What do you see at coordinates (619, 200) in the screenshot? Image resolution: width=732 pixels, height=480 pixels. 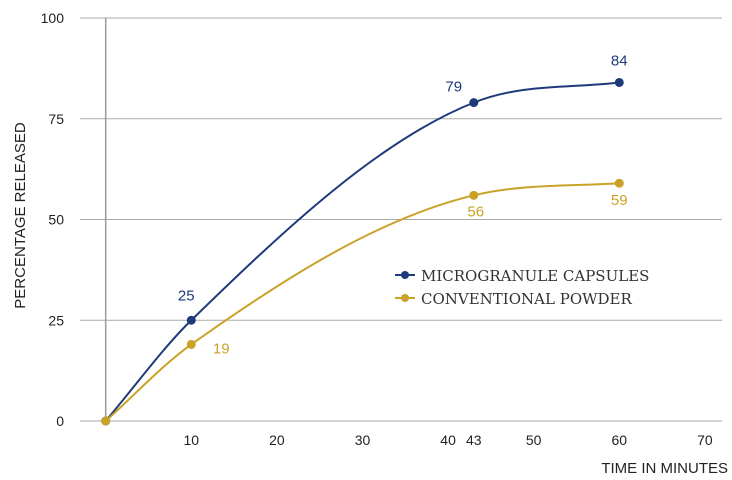 I see `data-label: 59` at bounding box center [619, 200].